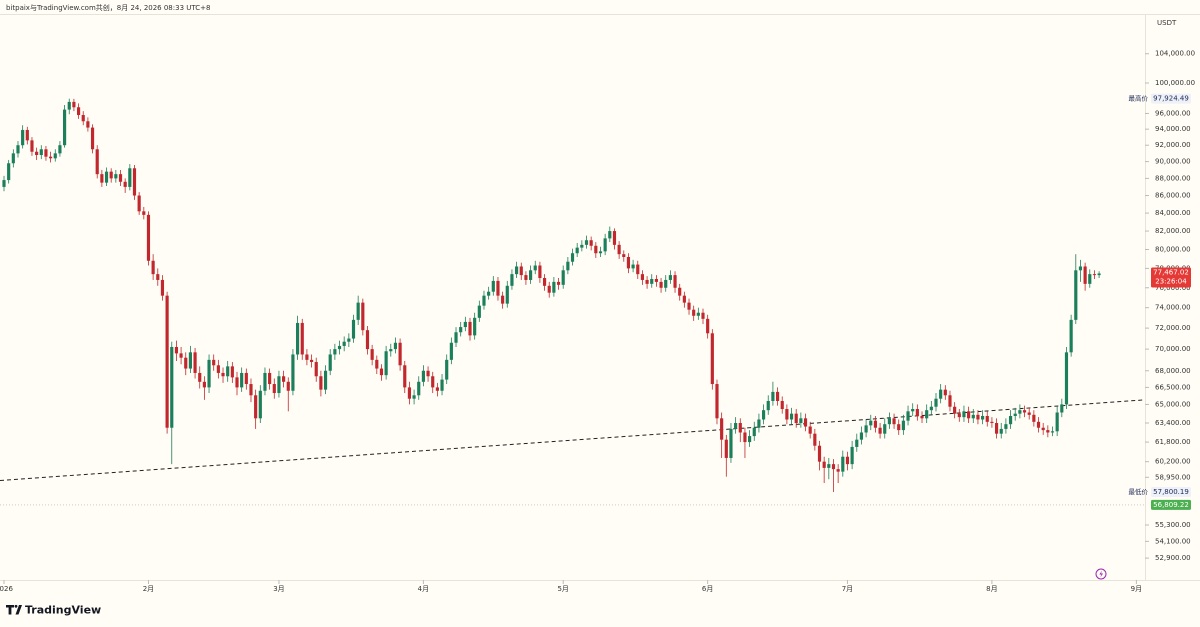 The width and height of the screenshot is (1200, 627). What do you see at coordinates (1175, 83) in the screenshot?
I see `y-tick-label: 100,000.00` at bounding box center [1175, 83].